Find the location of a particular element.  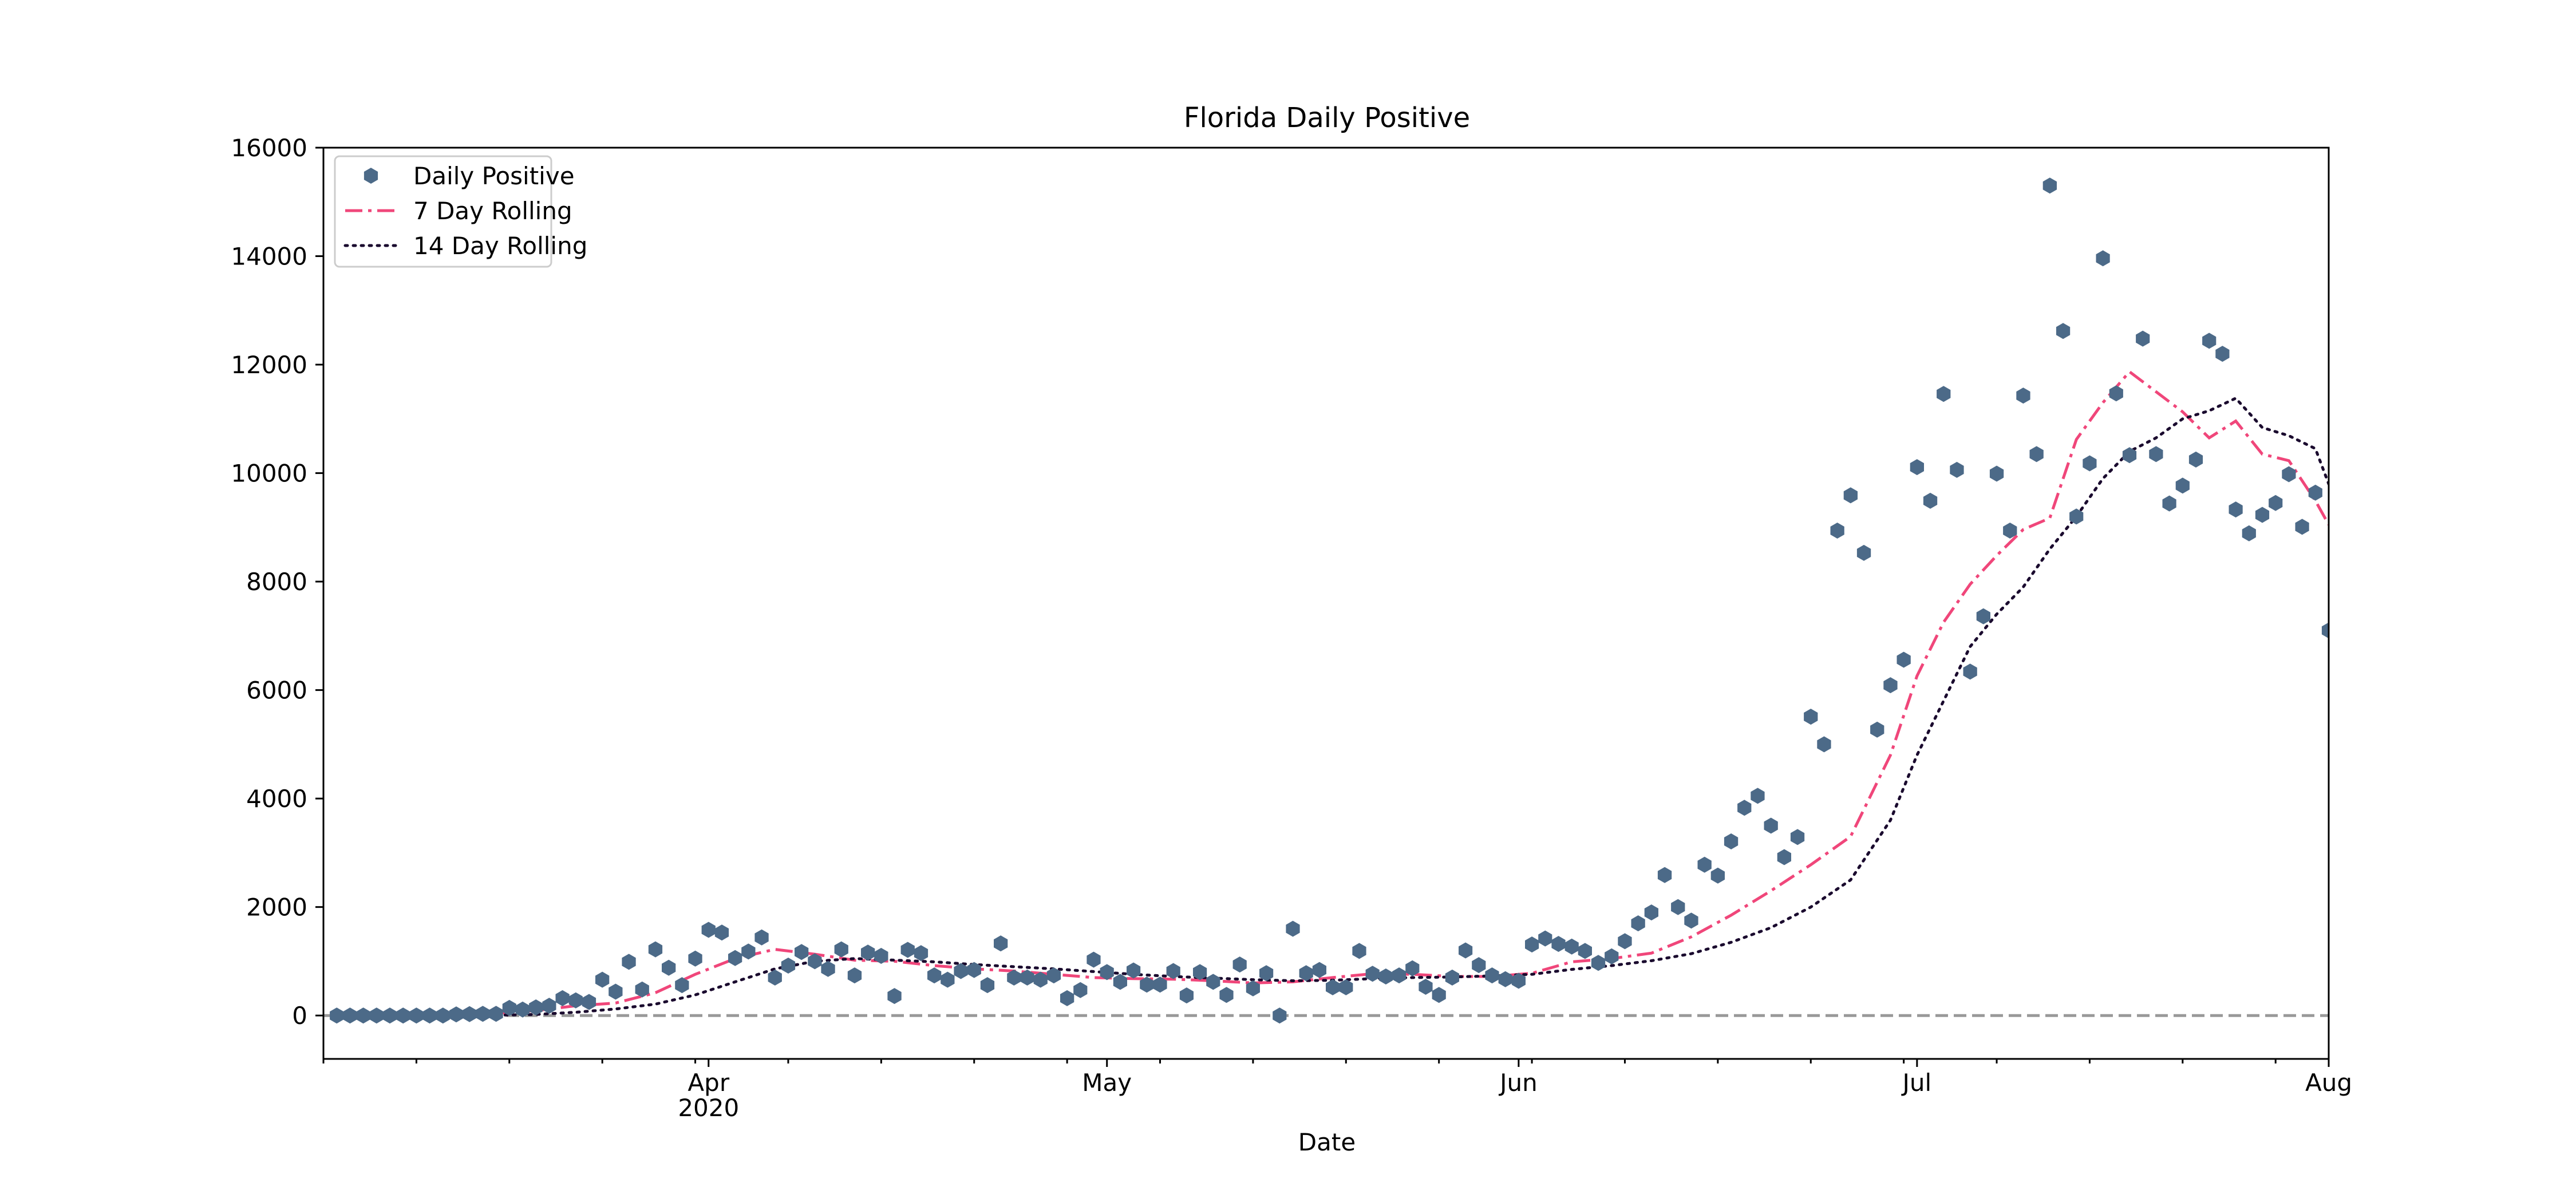

y-tick-label: 12000 is located at coordinates (269, 365).